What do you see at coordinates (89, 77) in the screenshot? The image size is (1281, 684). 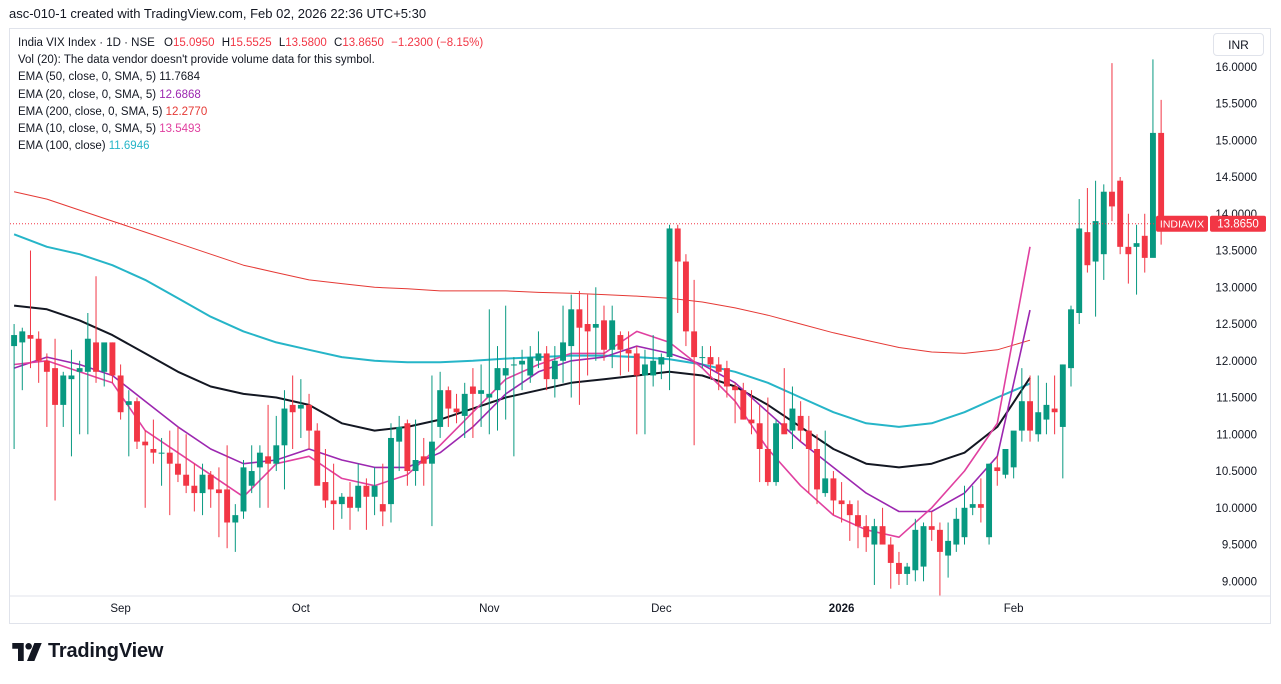 I see `indicator-label: EMA (50, close, 0, SMA, 5)` at bounding box center [89, 77].